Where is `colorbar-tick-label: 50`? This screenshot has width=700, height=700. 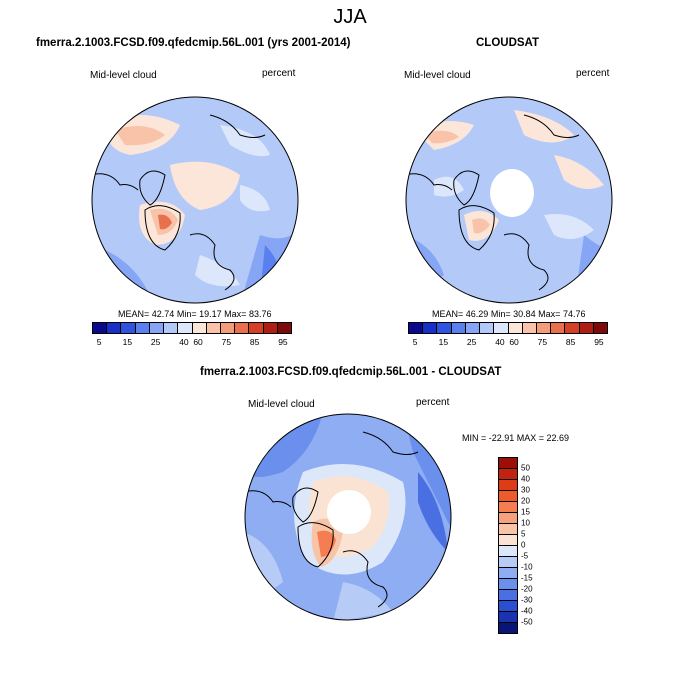
colorbar-tick-label: 50 is located at coordinates (525, 468).